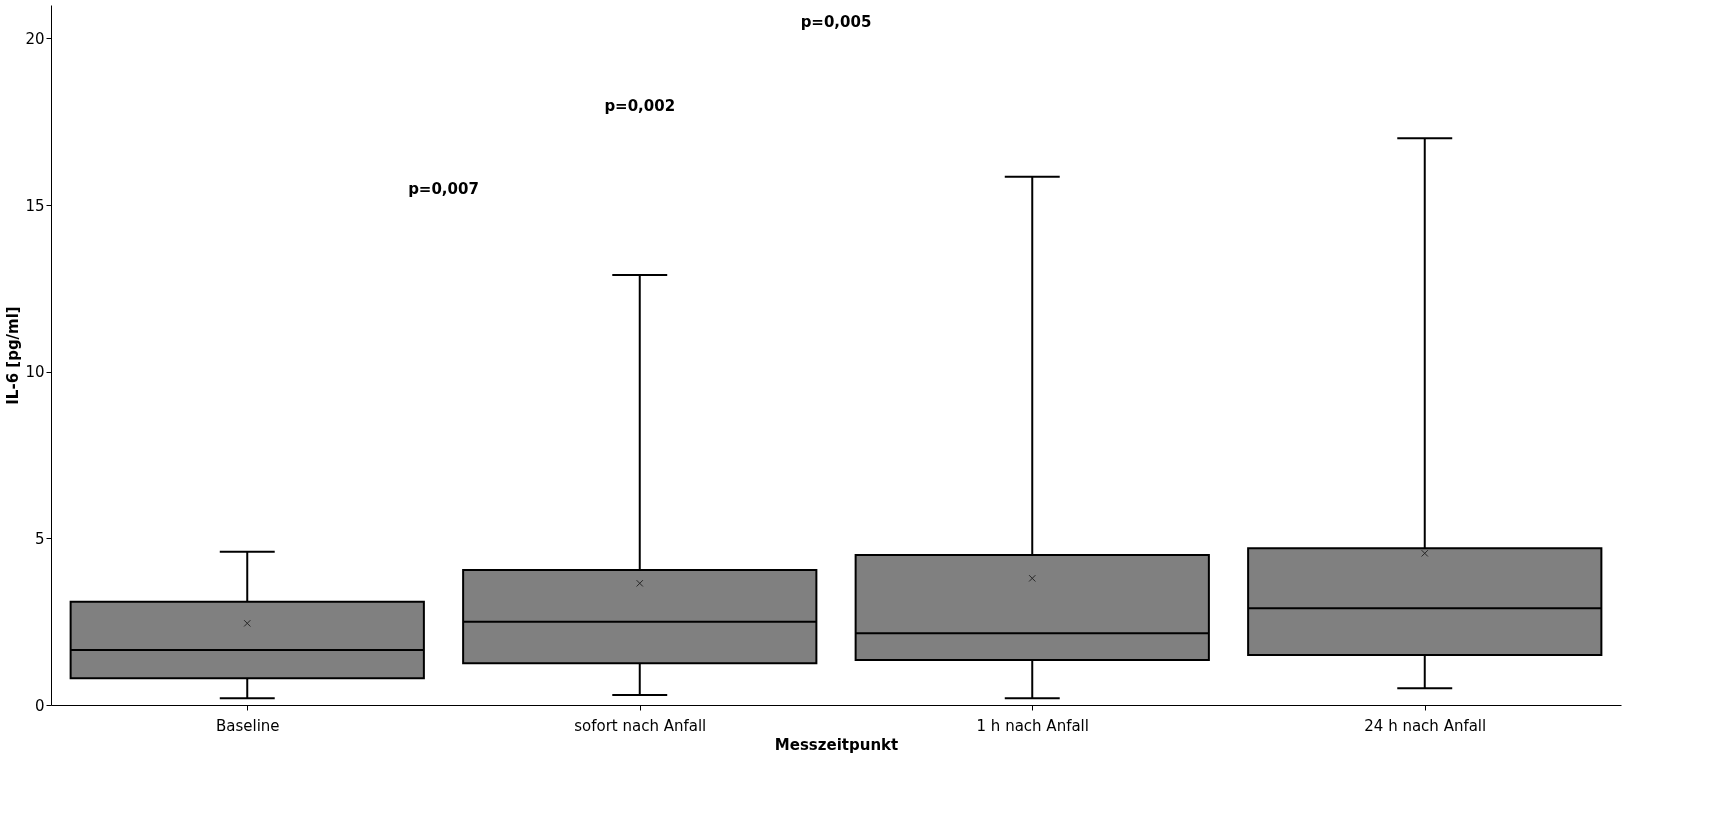 The width and height of the screenshot is (1713, 822). Describe the element at coordinates (35, 205) in the screenshot. I see `y-tick-label: 15` at that location.